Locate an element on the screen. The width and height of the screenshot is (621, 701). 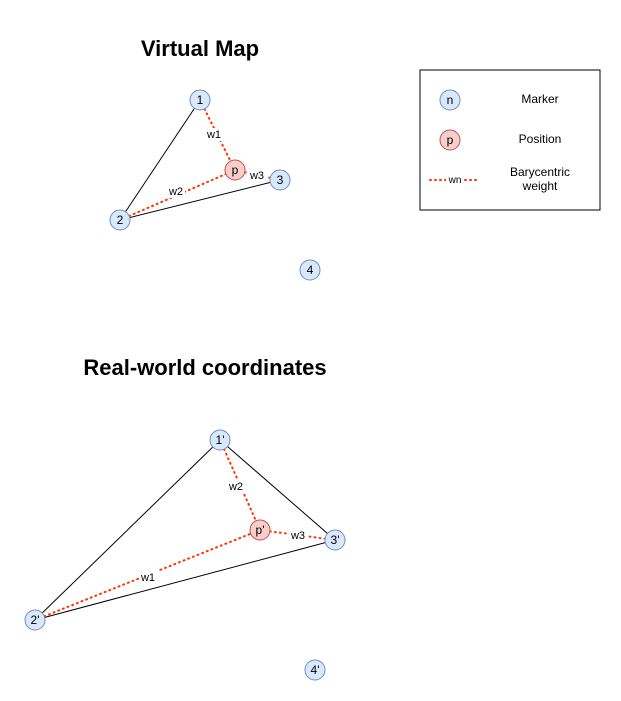
marker-2-prime: 2' is located at coordinates (35, 620).